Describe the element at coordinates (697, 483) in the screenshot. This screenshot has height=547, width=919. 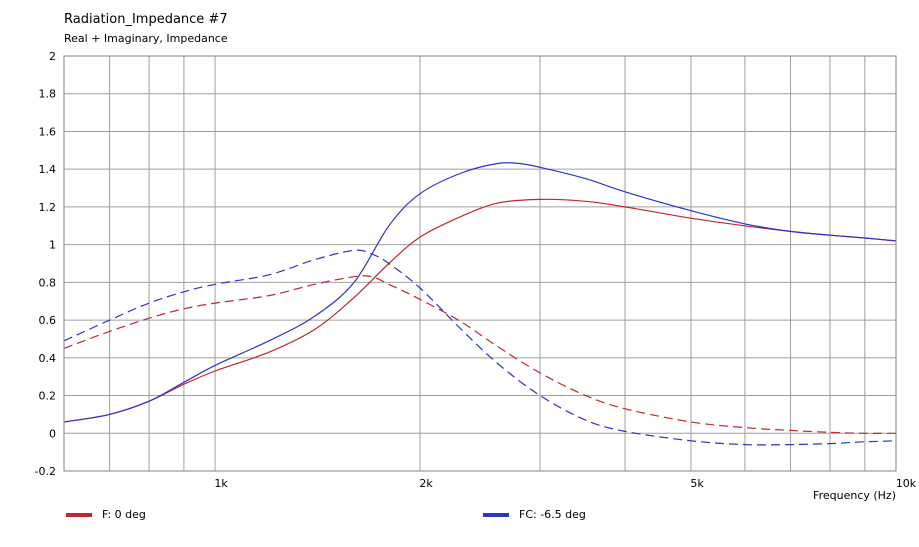
I see `x-tick-label: 5k` at that location.